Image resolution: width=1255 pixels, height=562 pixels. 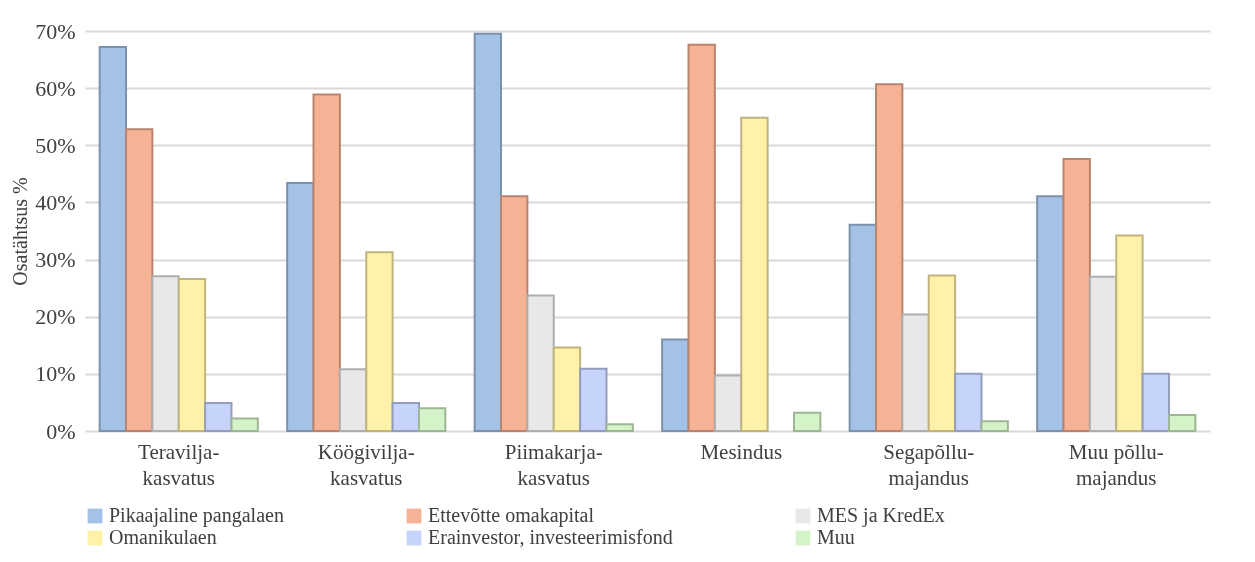 What do you see at coordinates (163, 537) in the screenshot?
I see `legend-label: Omanikulaen` at bounding box center [163, 537].